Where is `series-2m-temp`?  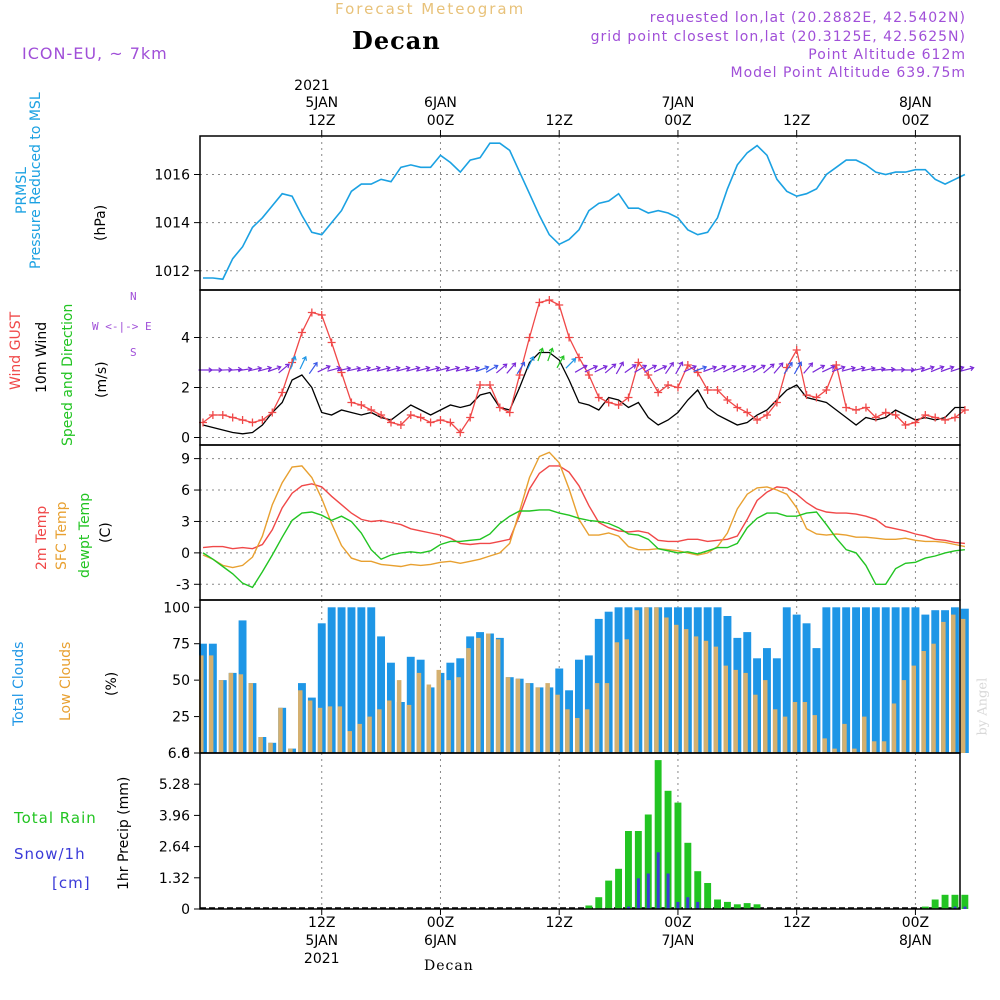 series-2m-temp is located at coordinates (583, 507).